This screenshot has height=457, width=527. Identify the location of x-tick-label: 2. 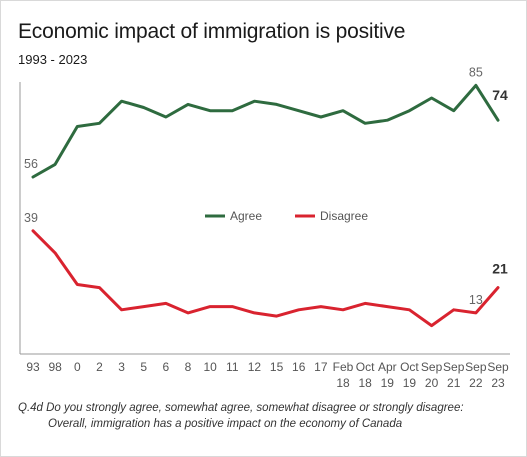
(99, 367).